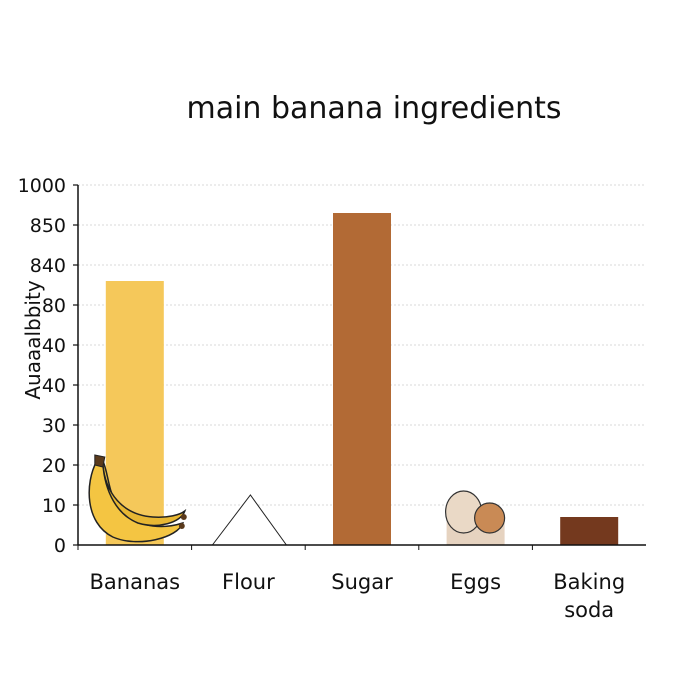  I want to click on x-tick-label: Sugar, so click(362, 582).